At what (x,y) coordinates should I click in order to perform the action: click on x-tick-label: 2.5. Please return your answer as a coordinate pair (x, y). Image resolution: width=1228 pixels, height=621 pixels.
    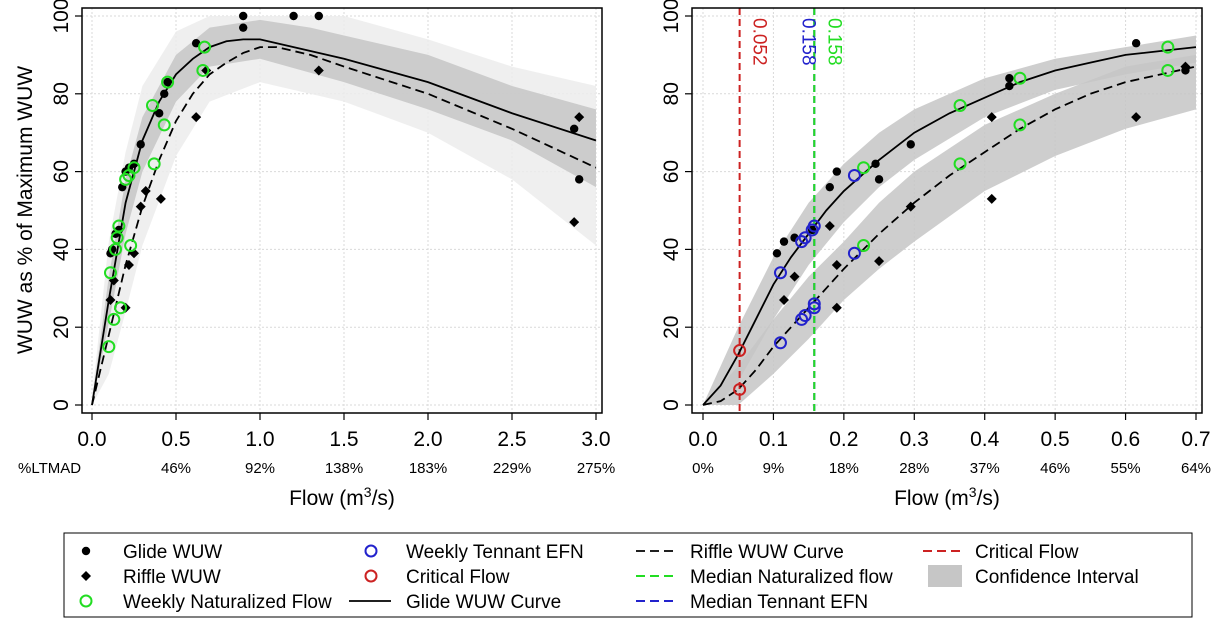
    Looking at the image, I should click on (511, 439).